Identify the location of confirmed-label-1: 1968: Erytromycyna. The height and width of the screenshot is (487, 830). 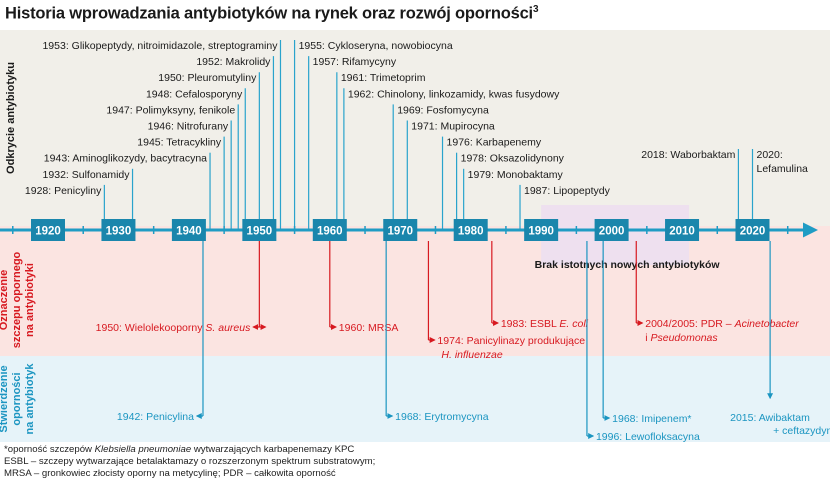
(442, 417).